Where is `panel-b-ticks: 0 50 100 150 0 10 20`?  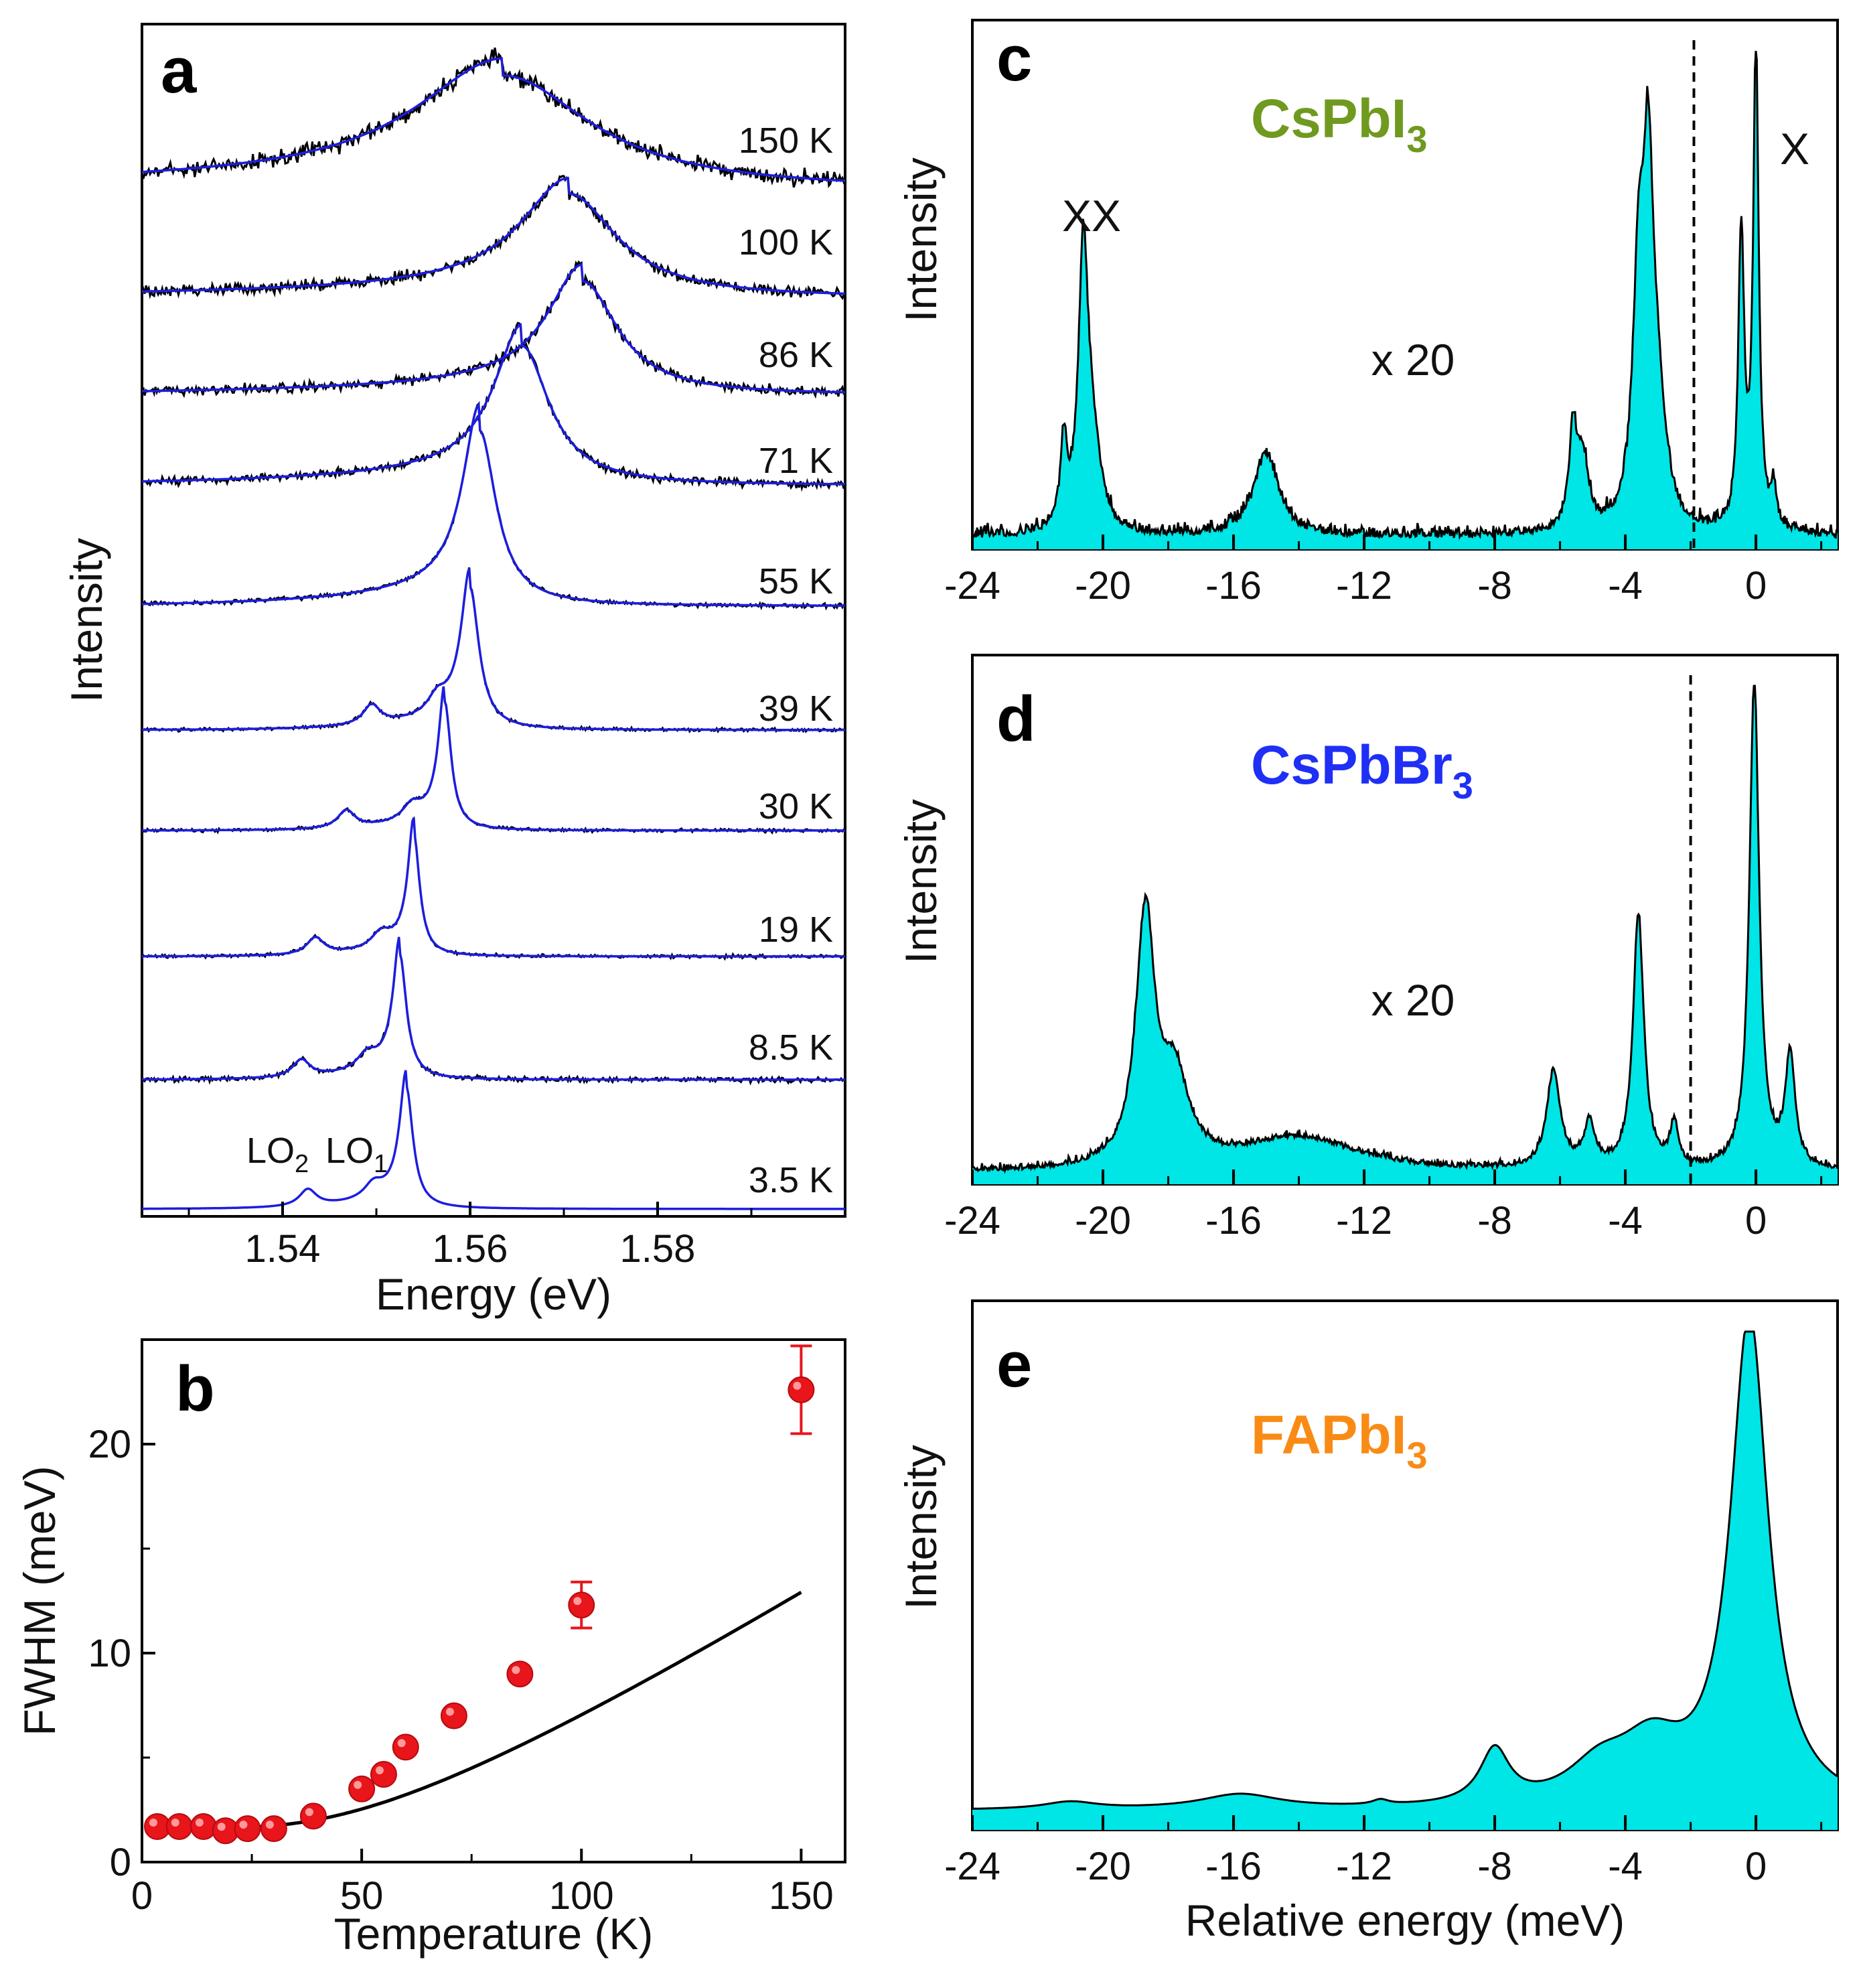 panel-b-ticks: 0 50 100 150 0 10 20 is located at coordinates (460, 1670).